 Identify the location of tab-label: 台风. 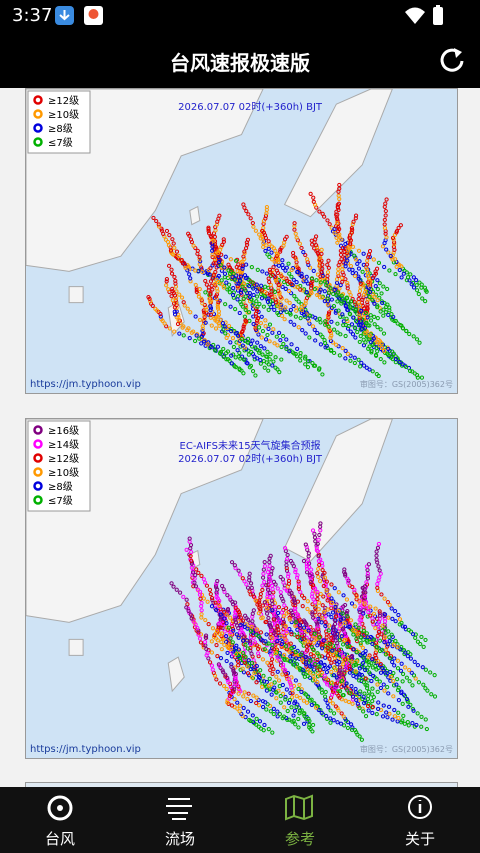
(59, 839).